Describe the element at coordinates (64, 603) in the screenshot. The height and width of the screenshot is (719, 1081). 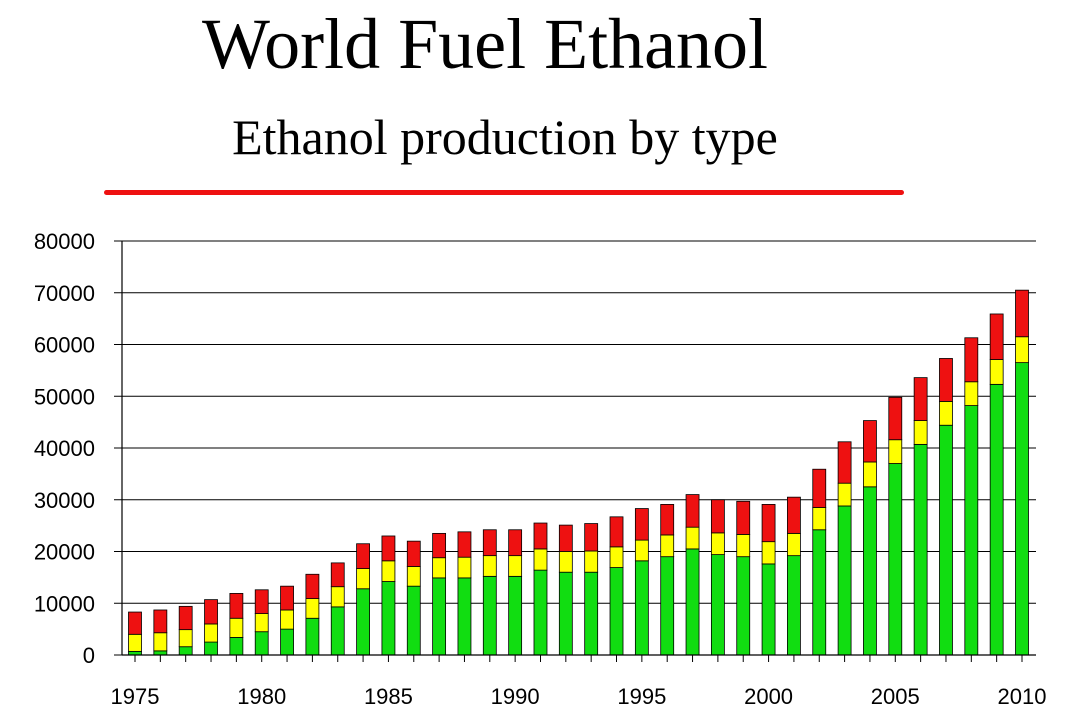
I see `y-tick-label: 10000` at that location.